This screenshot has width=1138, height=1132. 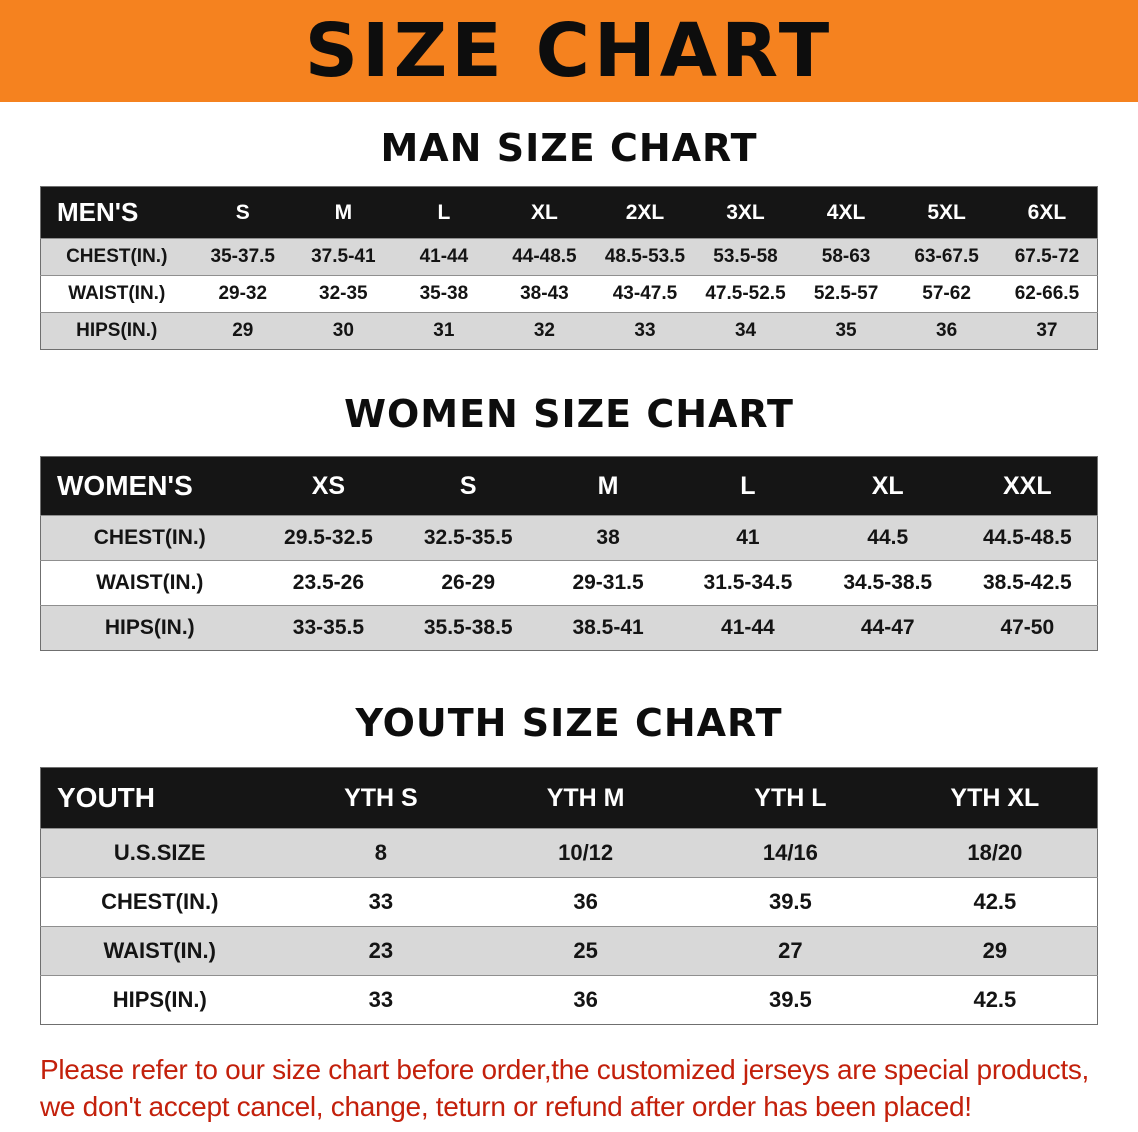 I want to click on size-header-cell: 4XL, so click(x=846, y=212).